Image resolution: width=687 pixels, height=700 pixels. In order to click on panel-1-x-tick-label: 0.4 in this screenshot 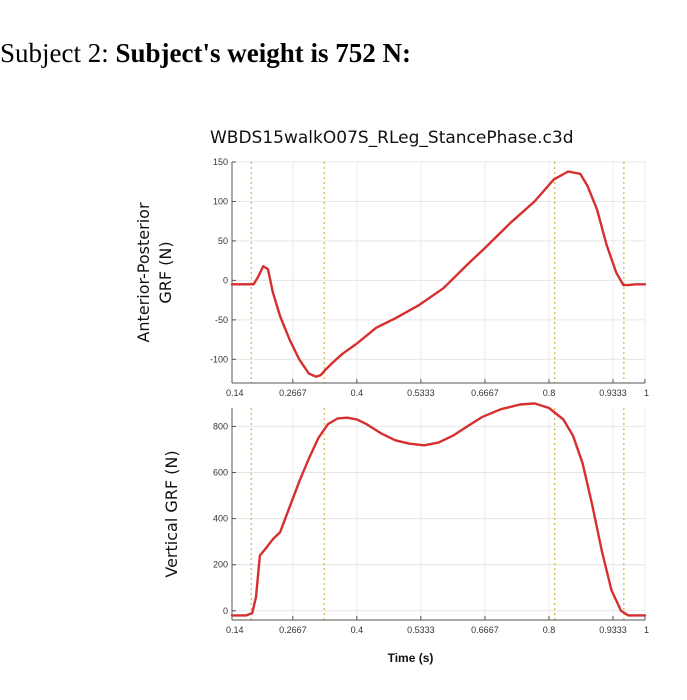, I will do `click(357, 393)`.